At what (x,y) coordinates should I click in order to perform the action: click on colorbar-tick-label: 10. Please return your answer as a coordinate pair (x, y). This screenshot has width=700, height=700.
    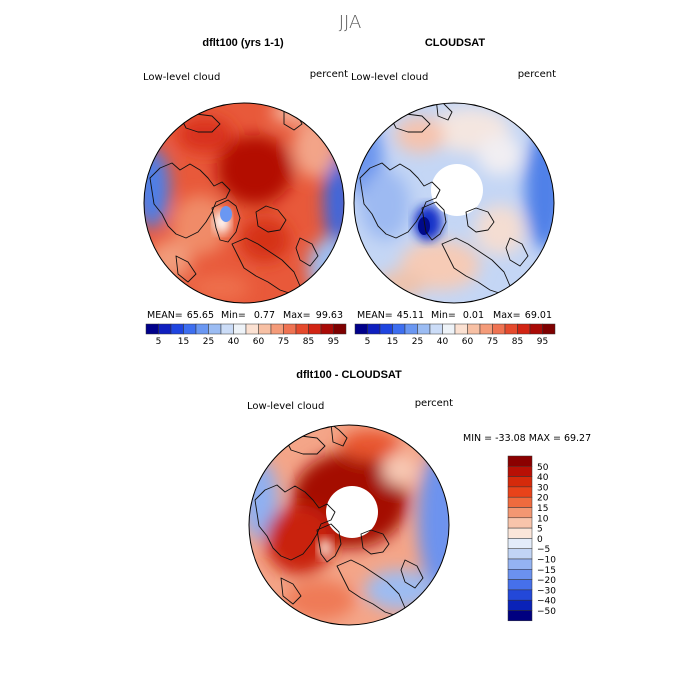
    Looking at the image, I should click on (543, 519).